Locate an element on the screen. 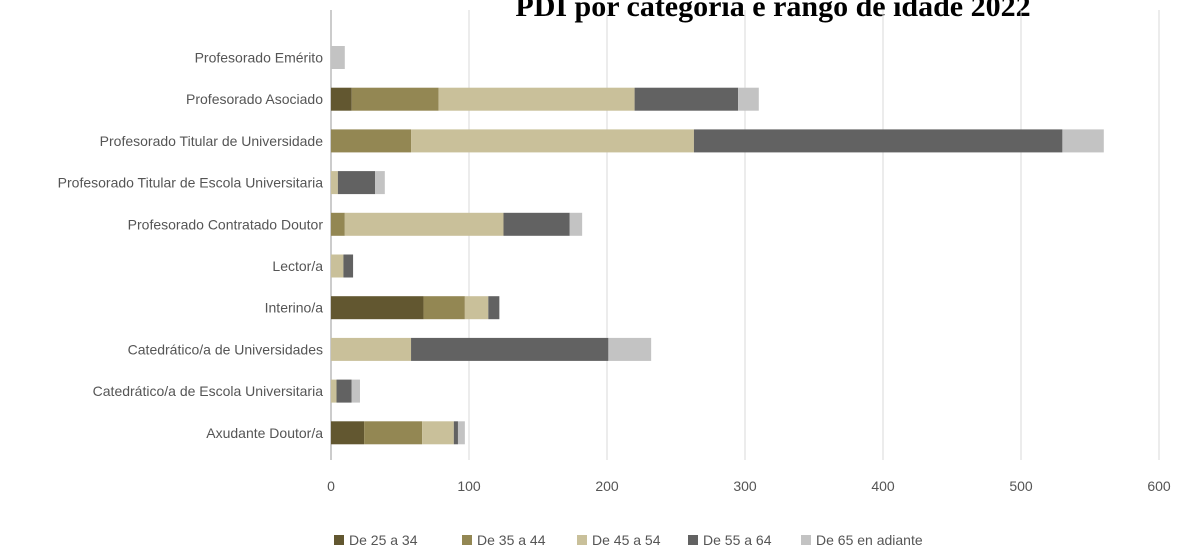 The height and width of the screenshot is (549, 1184). x-tick-label: 400 is located at coordinates (883, 486).